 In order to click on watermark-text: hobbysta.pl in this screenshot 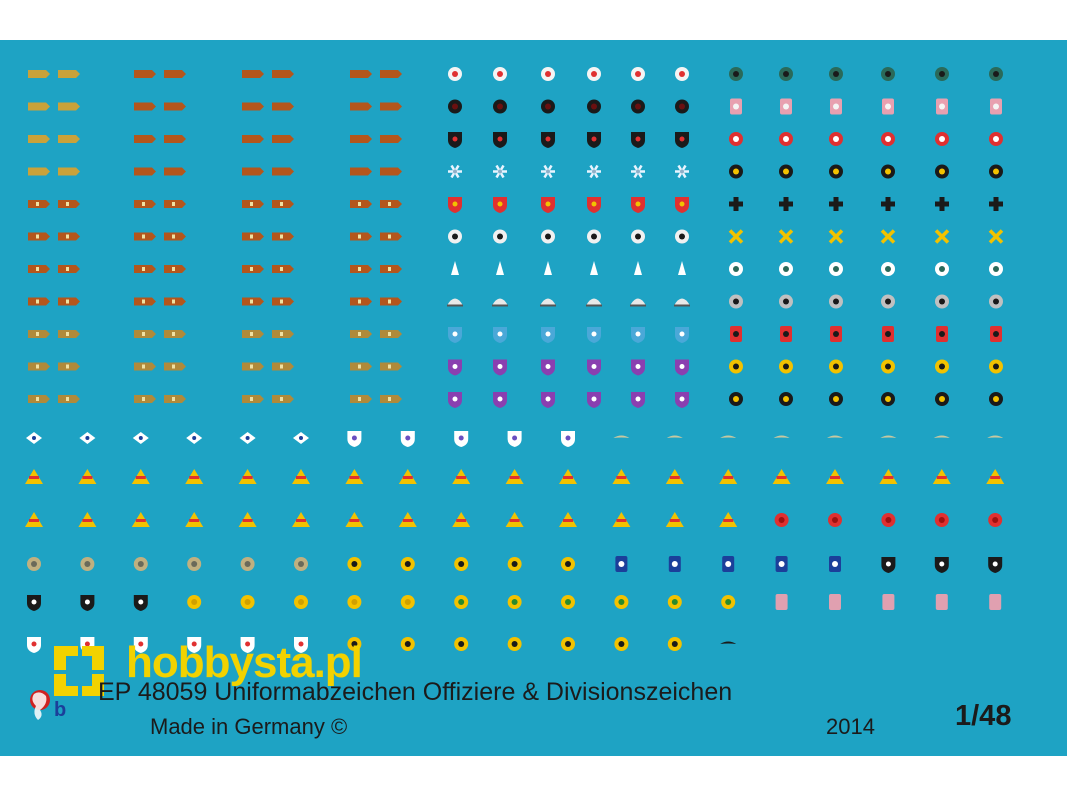, I will do `click(244, 662)`.